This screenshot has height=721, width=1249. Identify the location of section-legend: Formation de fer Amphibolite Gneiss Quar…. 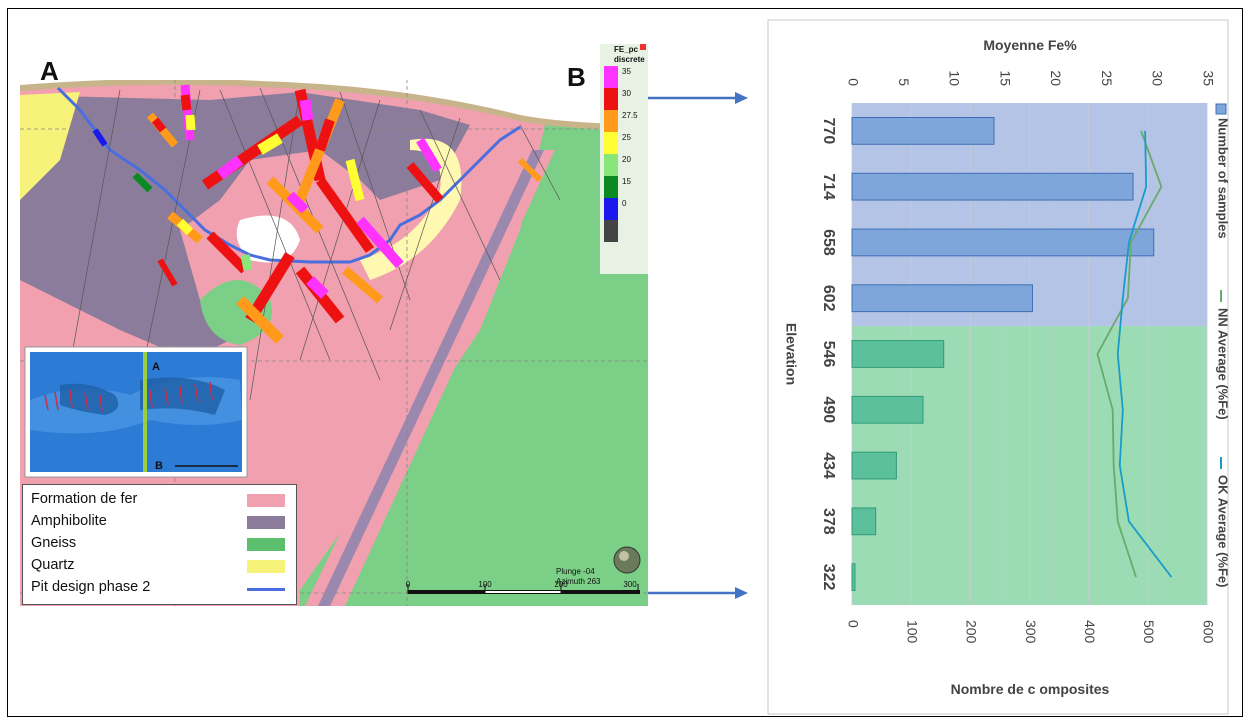
(159, 544).